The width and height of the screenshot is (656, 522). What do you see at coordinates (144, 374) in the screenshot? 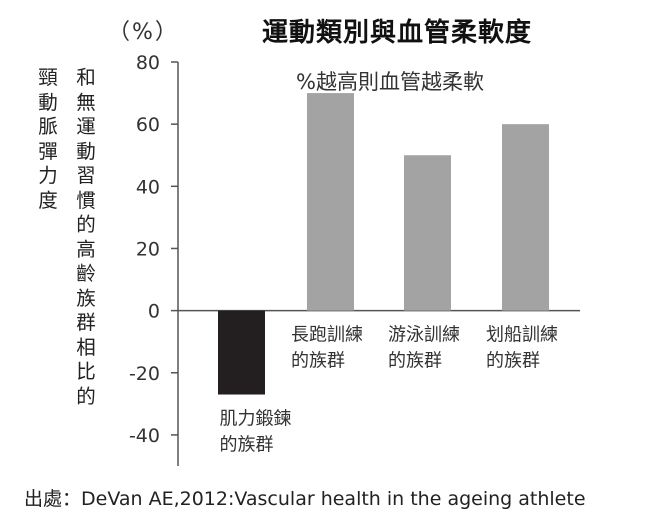
I see `y-tick-label: -20` at bounding box center [144, 374].